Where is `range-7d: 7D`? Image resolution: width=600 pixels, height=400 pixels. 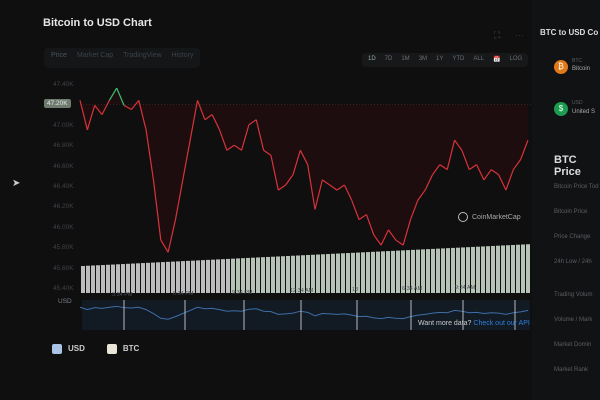 range-7d: 7D is located at coordinates (388, 59).